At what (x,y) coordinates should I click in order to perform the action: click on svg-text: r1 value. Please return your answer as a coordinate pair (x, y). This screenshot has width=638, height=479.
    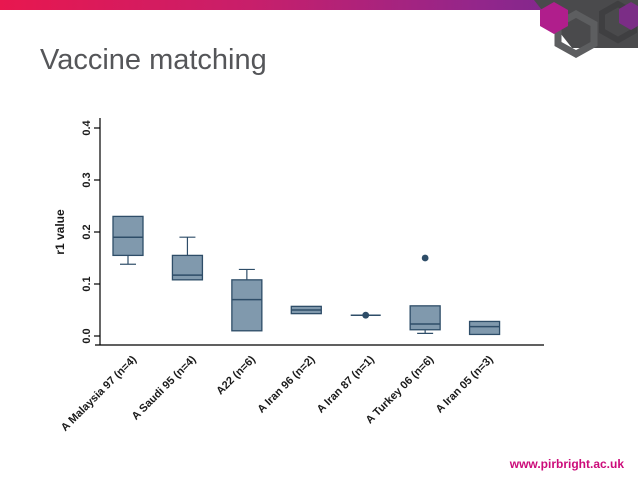
    Looking at the image, I should click on (60, 232).